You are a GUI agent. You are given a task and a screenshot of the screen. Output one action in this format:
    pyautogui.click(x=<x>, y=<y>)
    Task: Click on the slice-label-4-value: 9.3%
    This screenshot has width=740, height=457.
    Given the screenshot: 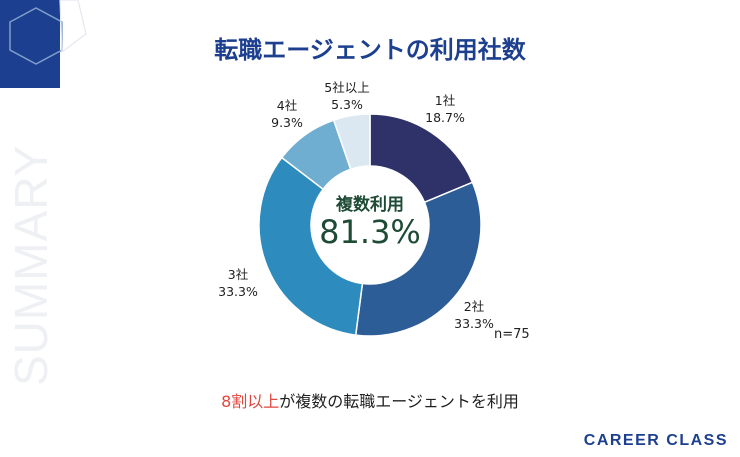 What is the action you would take?
    pyautogui.click(x=287, y=122)
    